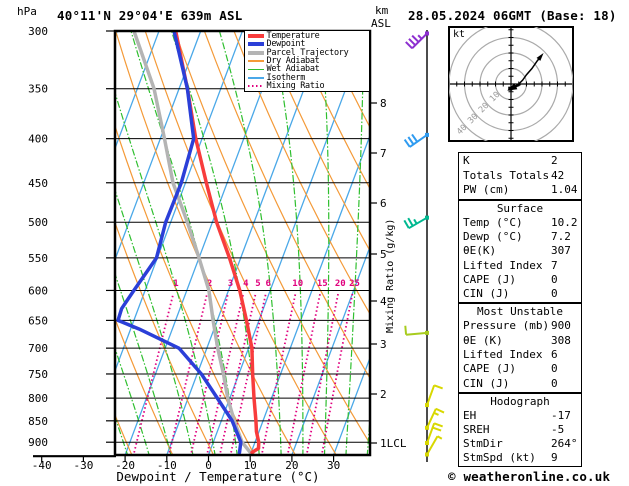  Describe the element at coordinates (208, 465) in the screenshot. I see `x-tick-label: 0` at that location.